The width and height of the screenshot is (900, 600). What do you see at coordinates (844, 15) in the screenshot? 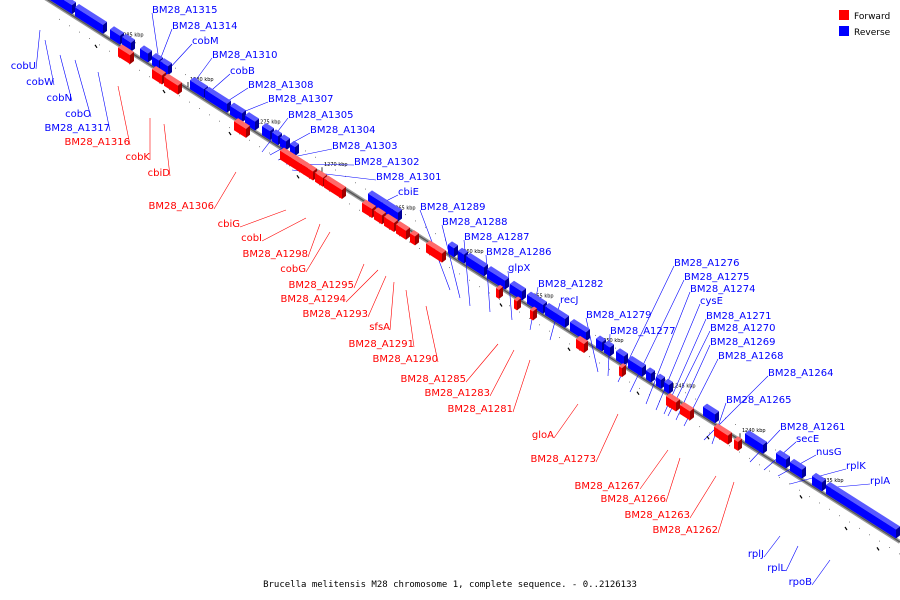
I see `legend-forward-swatch` at bounding box center [844, 15].